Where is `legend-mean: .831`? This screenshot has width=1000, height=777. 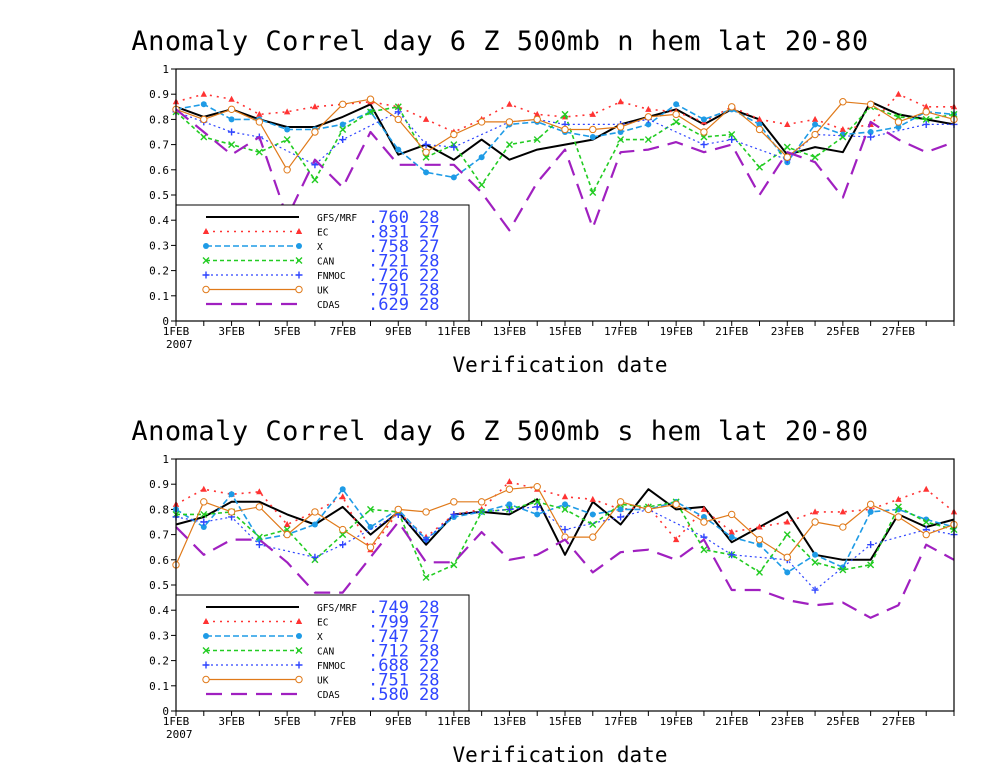
legend-mean: .831 is located at coordinates (388, 233).